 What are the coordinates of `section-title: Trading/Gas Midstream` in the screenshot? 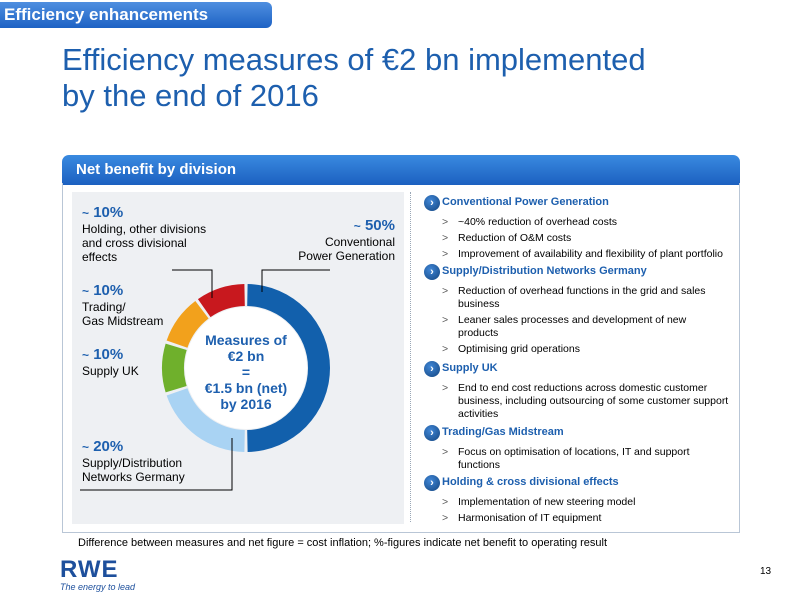 It's located at (503, 432).